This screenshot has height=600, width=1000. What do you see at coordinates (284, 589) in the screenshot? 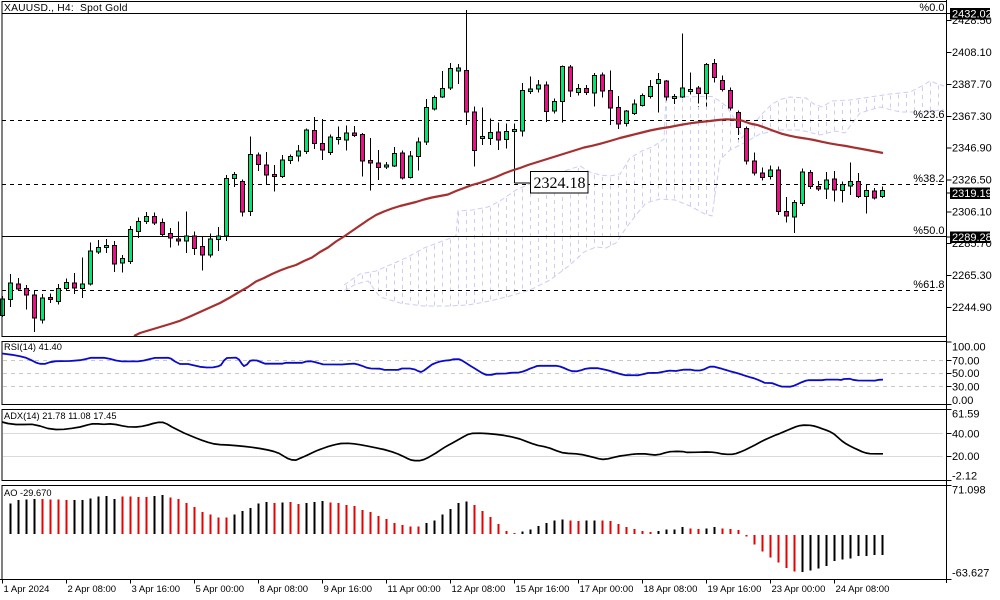
I see `svg-text: 8 Apr 08:00` at bounding box center [284, 589].